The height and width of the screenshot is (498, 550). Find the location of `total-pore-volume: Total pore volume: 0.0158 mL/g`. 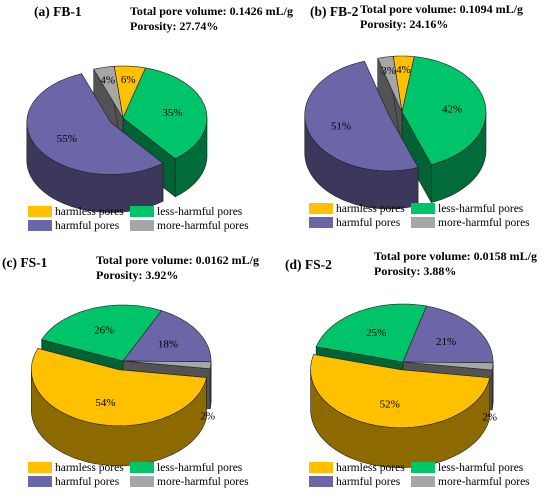

total-pore-volume: Total pore volume: 0.0158 mL/g is located at coordinates (455, 256).